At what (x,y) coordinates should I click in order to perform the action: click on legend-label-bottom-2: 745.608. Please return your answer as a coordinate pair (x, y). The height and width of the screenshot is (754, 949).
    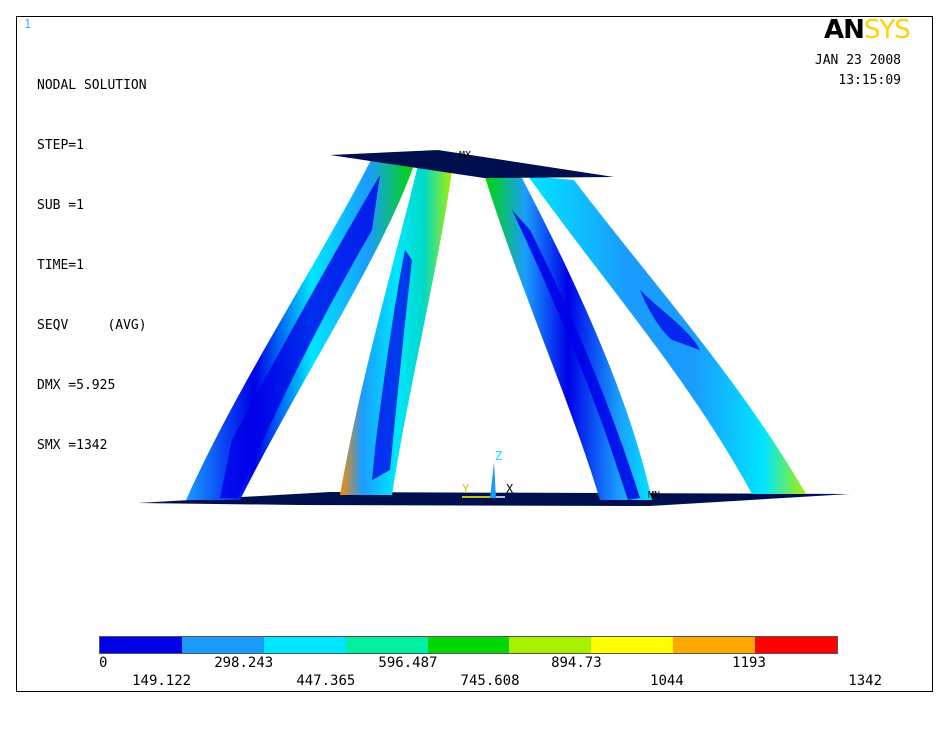
    Looking at the image, I should click on (490, 681).